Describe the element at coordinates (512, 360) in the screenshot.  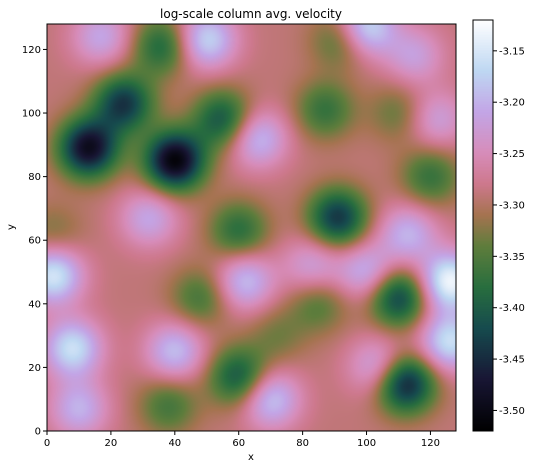
I see `colorbar-tick-label: -3.45` at that location.